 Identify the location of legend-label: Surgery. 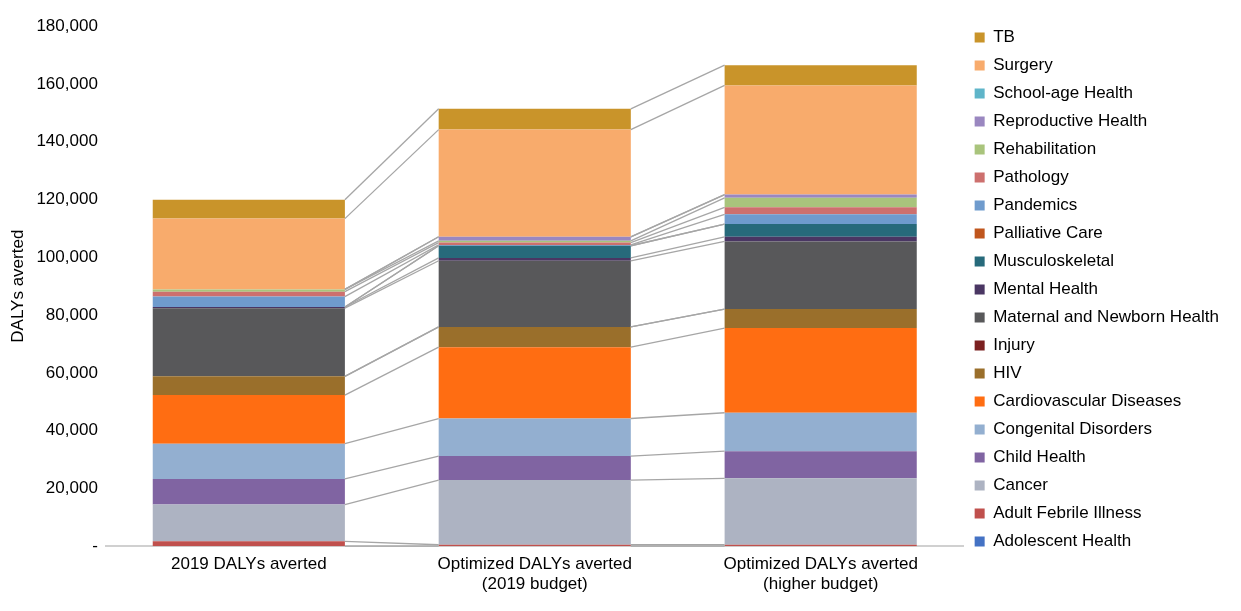
(1023, 65).